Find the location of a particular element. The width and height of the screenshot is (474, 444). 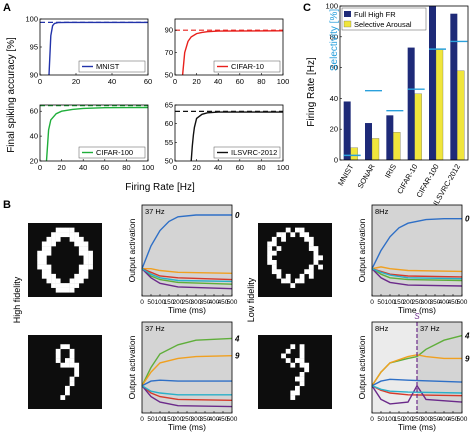

x-tick-label: 50 is located at coordinates (381, 302).